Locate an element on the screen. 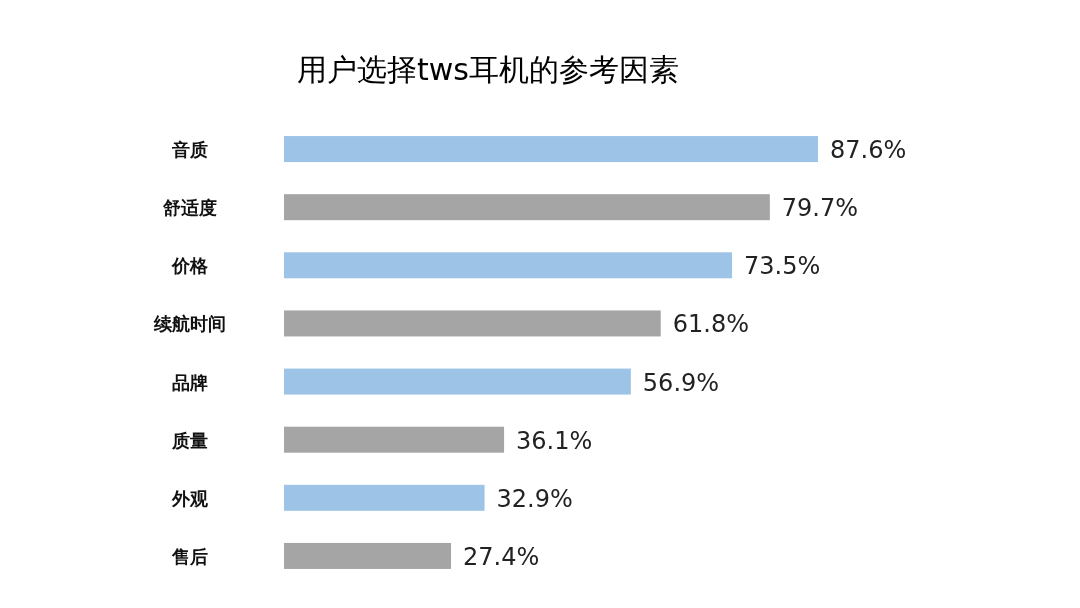 Image resolution: width=1080 pixels, height=608 pixels. title: 用户选择tws耳机的参考因素 is located at coordinates (488, 69).